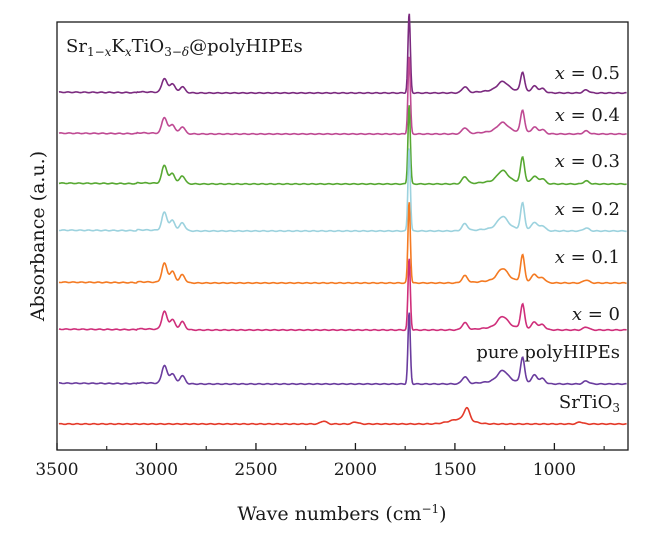 Image resolution: width=660 pixels, height=554 pixels. I want to click on series-label-4: x = 0.2, so click(587, 209).